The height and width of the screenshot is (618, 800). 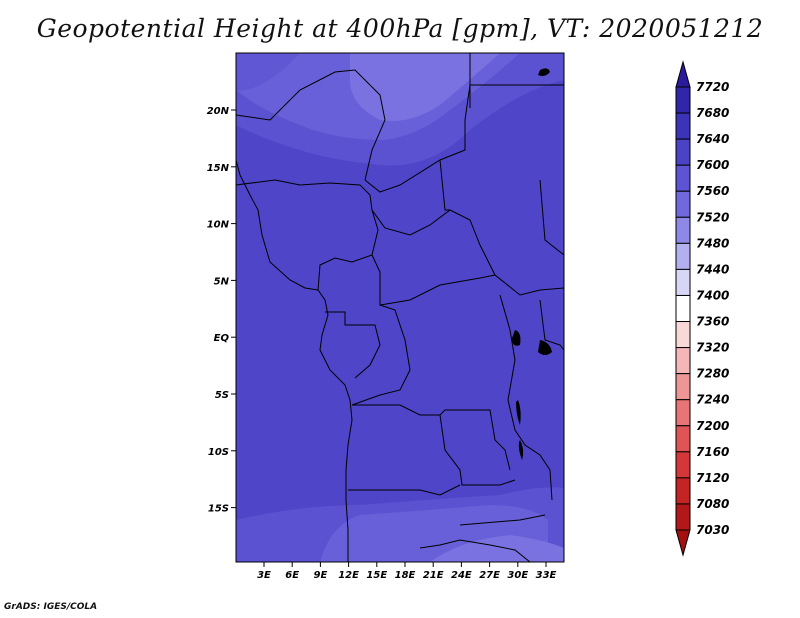 I want to click on colorbar-label: 7600, so click(x=712, y=165).